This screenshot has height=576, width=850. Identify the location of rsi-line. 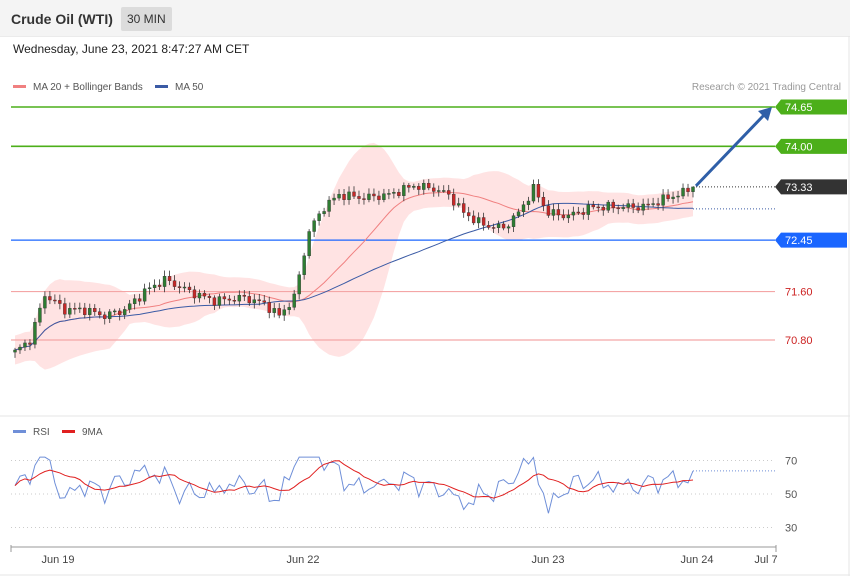
(354, 485).